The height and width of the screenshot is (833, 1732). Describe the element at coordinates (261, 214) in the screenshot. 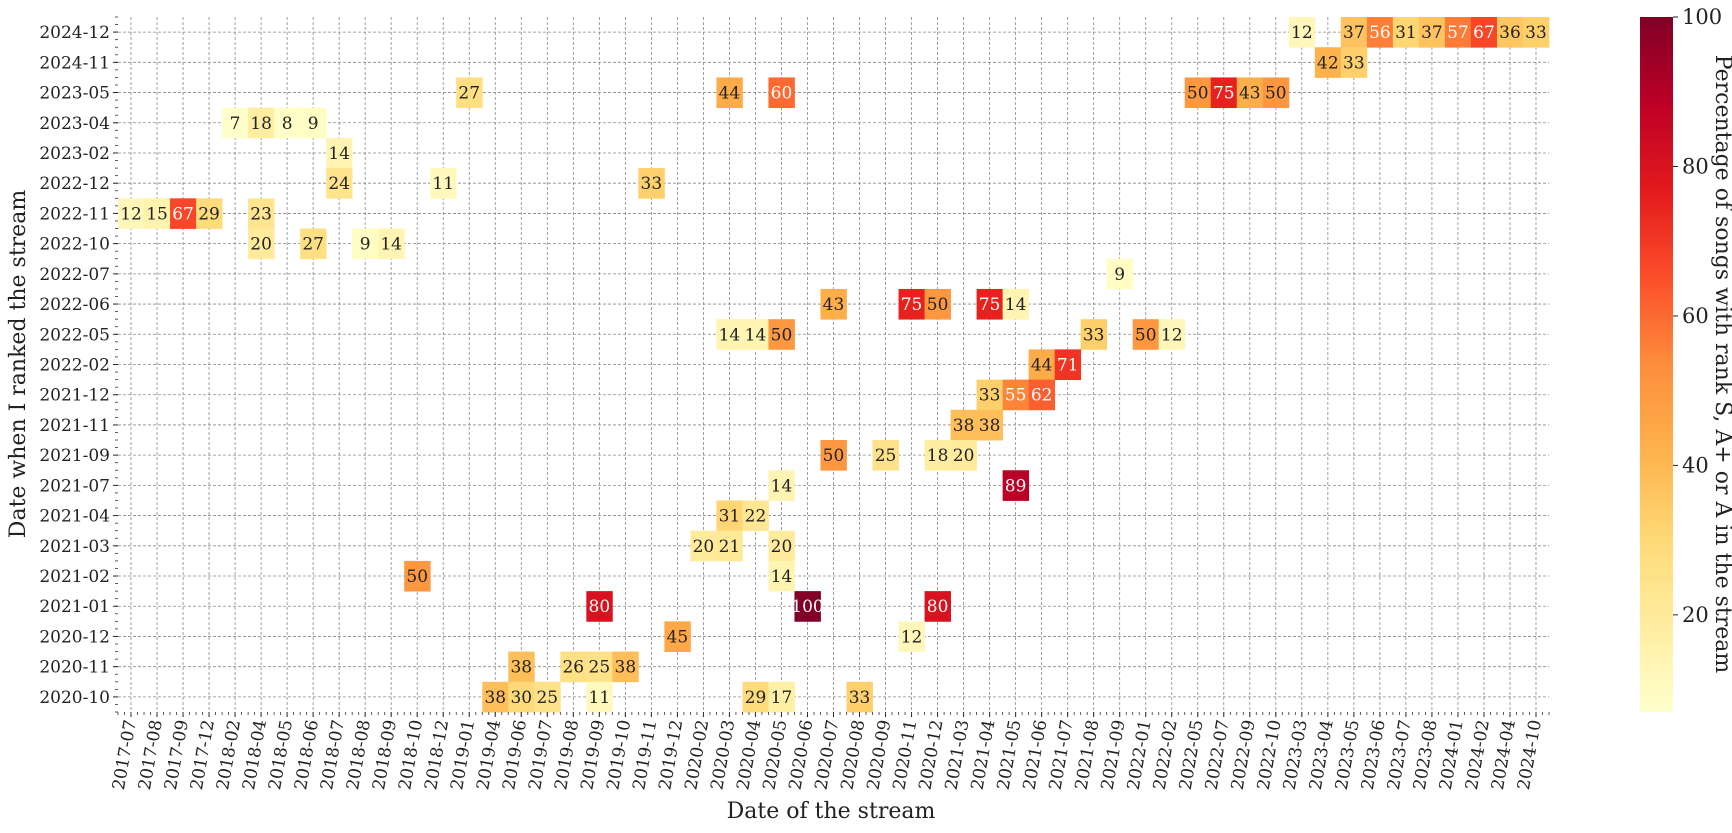

I see `cell-value-label: 23` at that location.